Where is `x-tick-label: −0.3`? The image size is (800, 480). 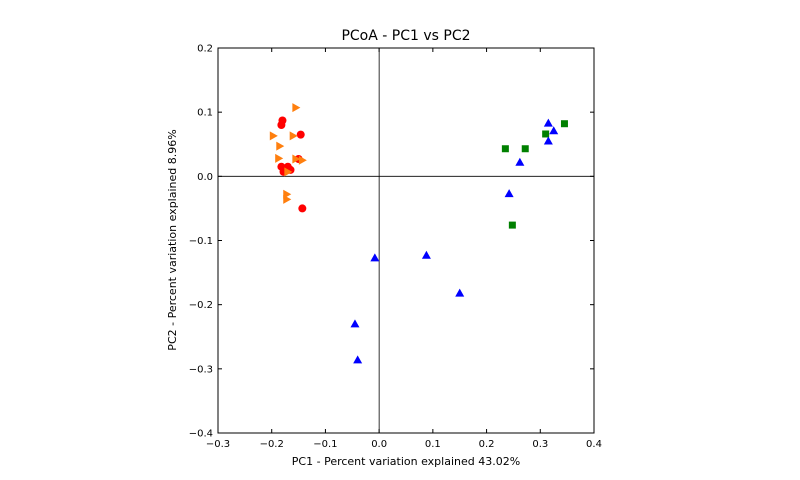 x-tick-label: −0.3 is located at coordinates (218, 444).